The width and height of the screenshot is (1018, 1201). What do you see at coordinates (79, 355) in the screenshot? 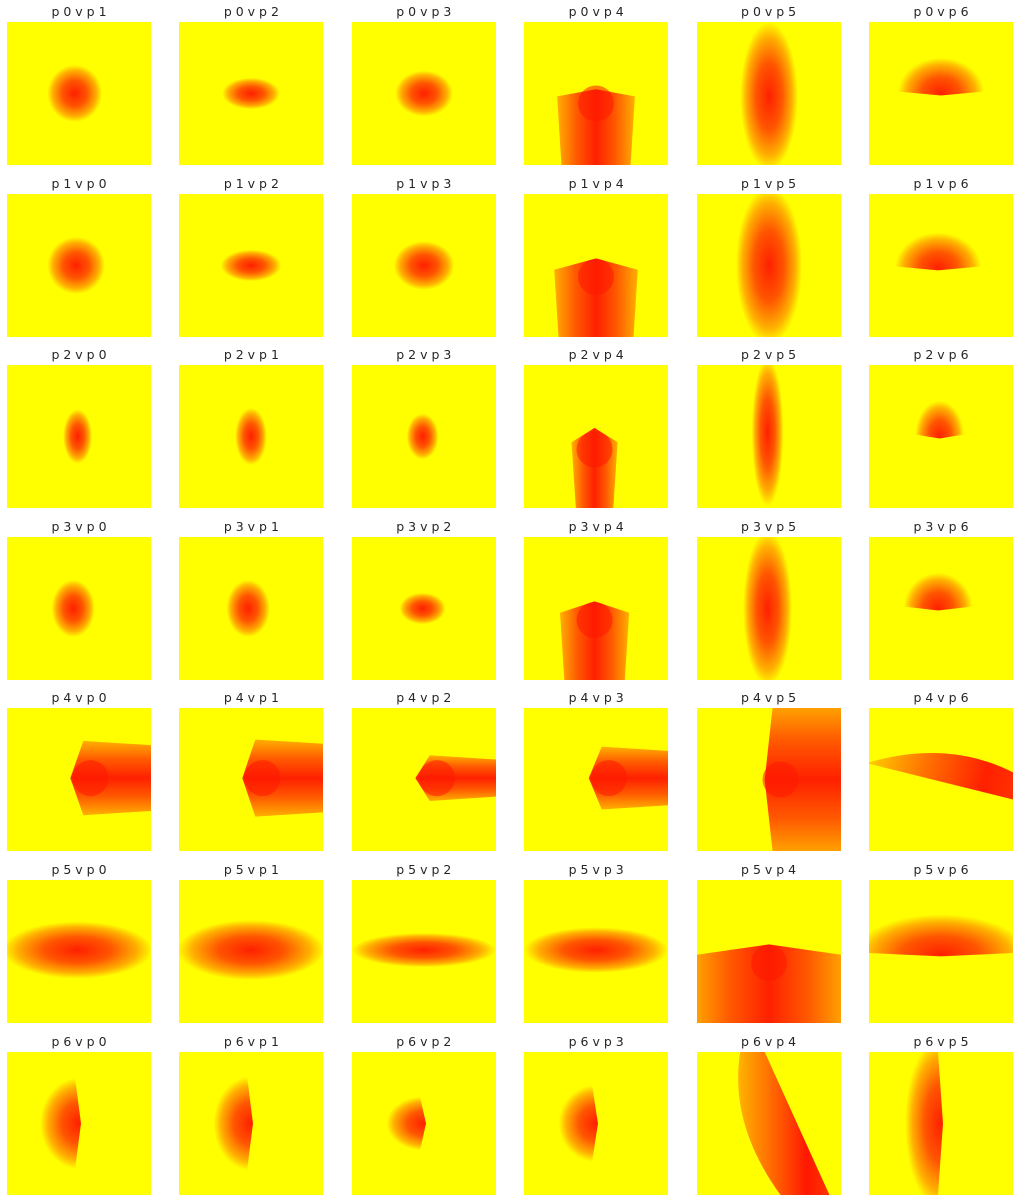
I see `panel-title: p 2 v p 0` at bounding box center [79, 355].